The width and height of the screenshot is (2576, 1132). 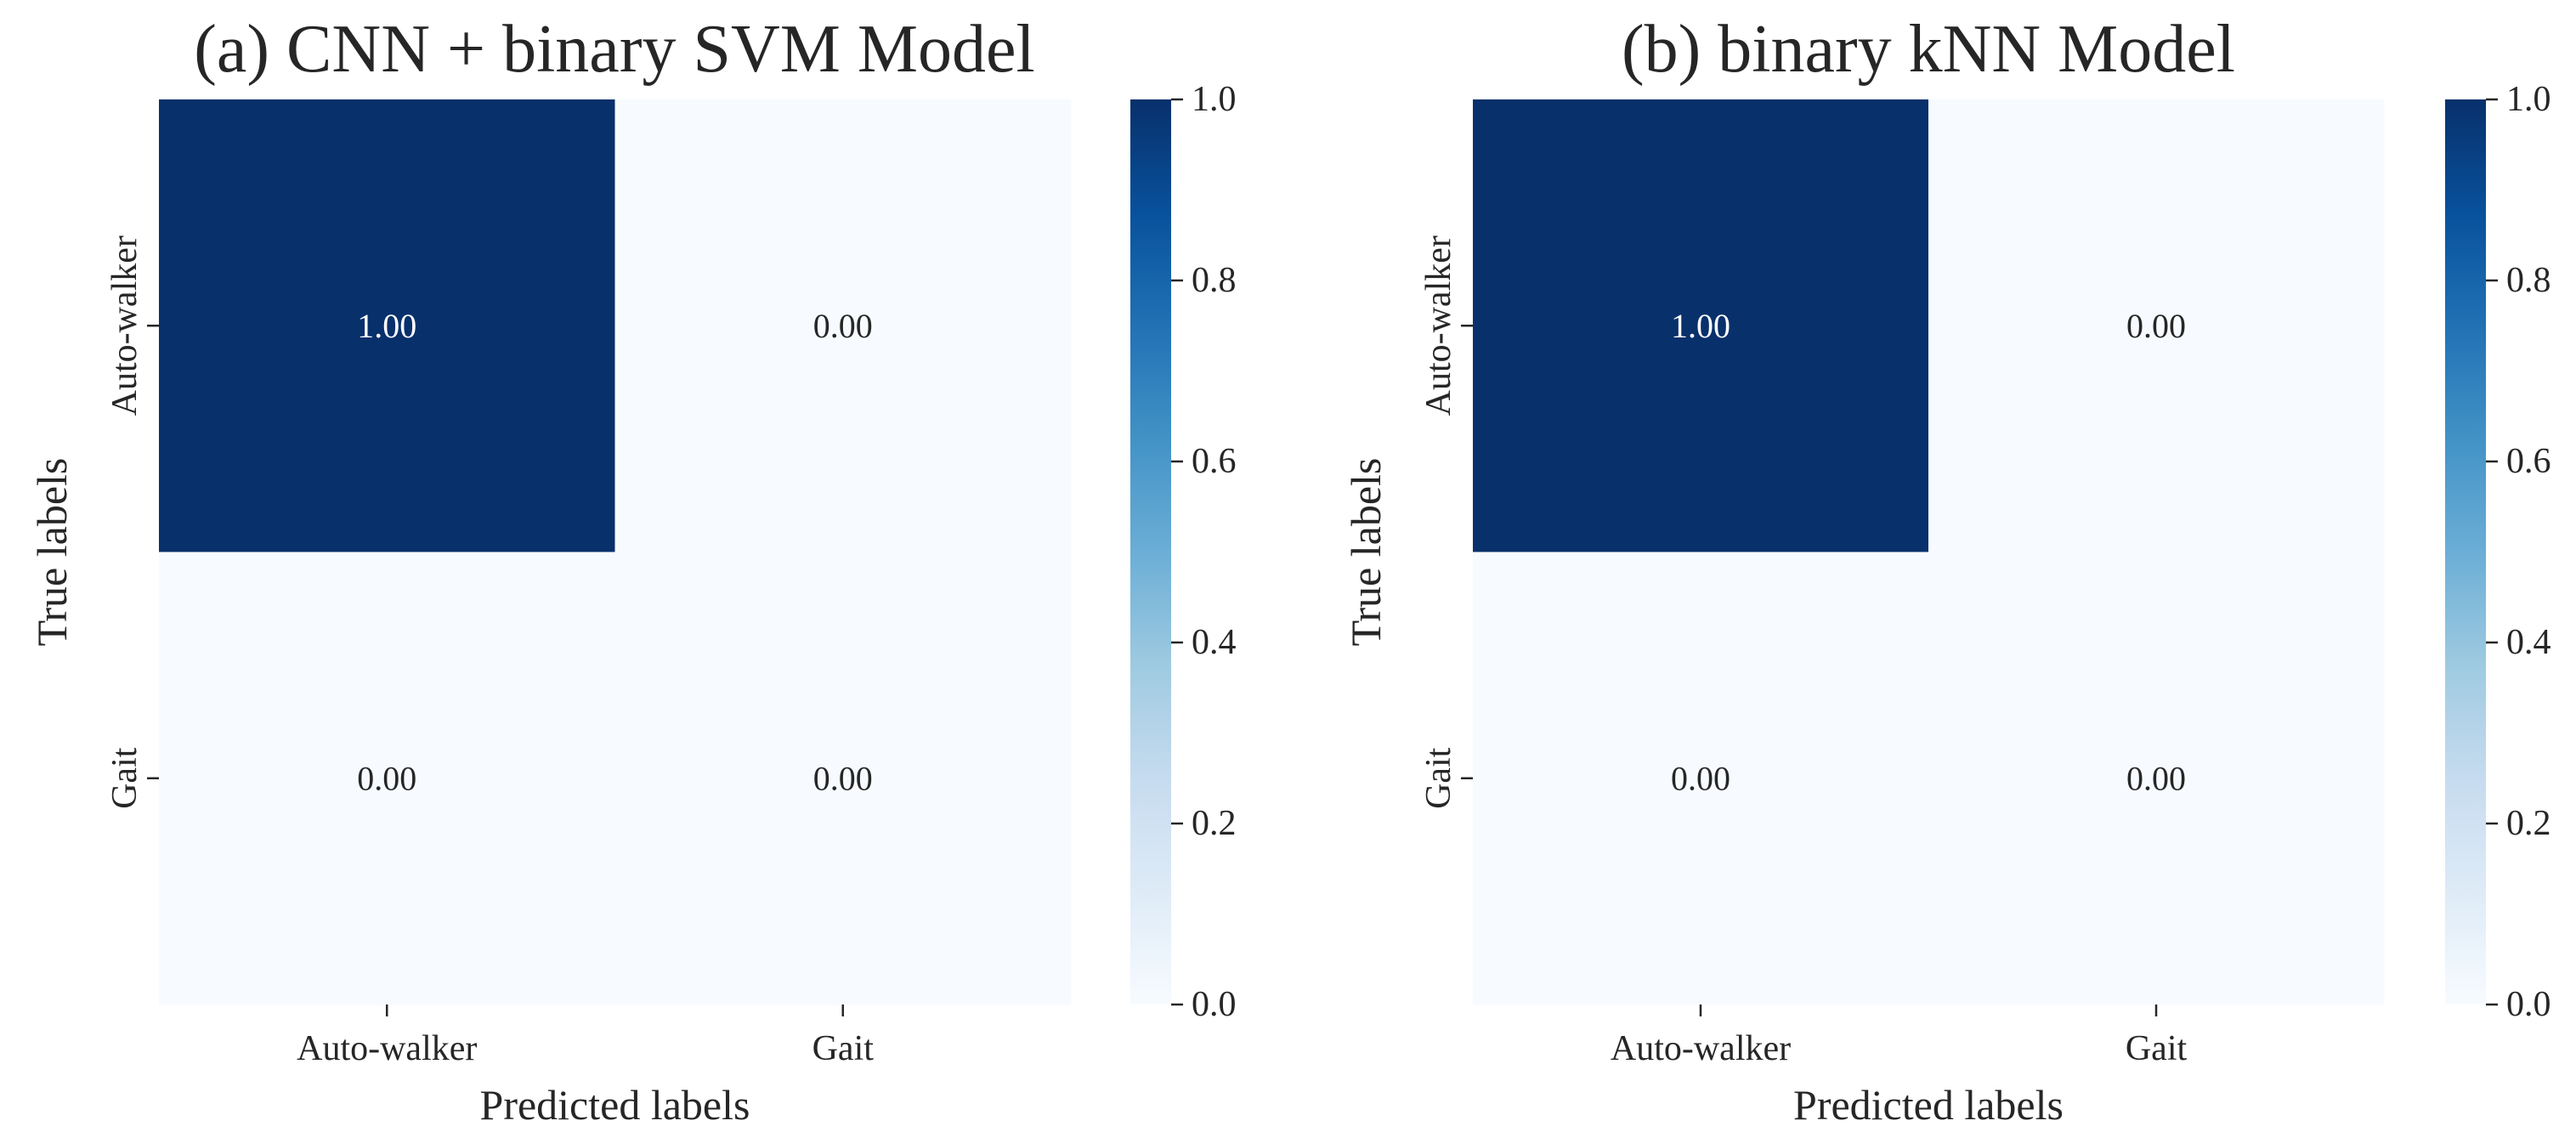 I want to click on chart-title: (a) CNN + binary SVM Model, so click(x=614, y=49).